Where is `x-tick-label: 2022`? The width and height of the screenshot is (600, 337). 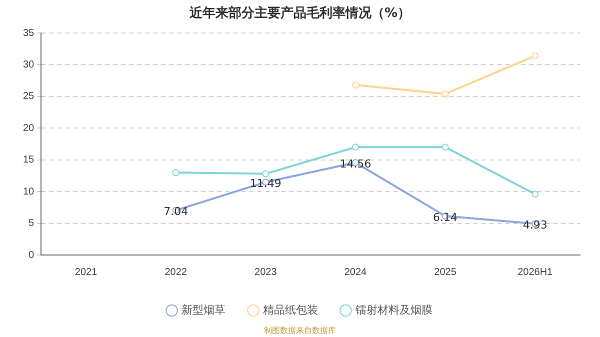 x-tick-label: 2022 is located at coordinates (176, 272).